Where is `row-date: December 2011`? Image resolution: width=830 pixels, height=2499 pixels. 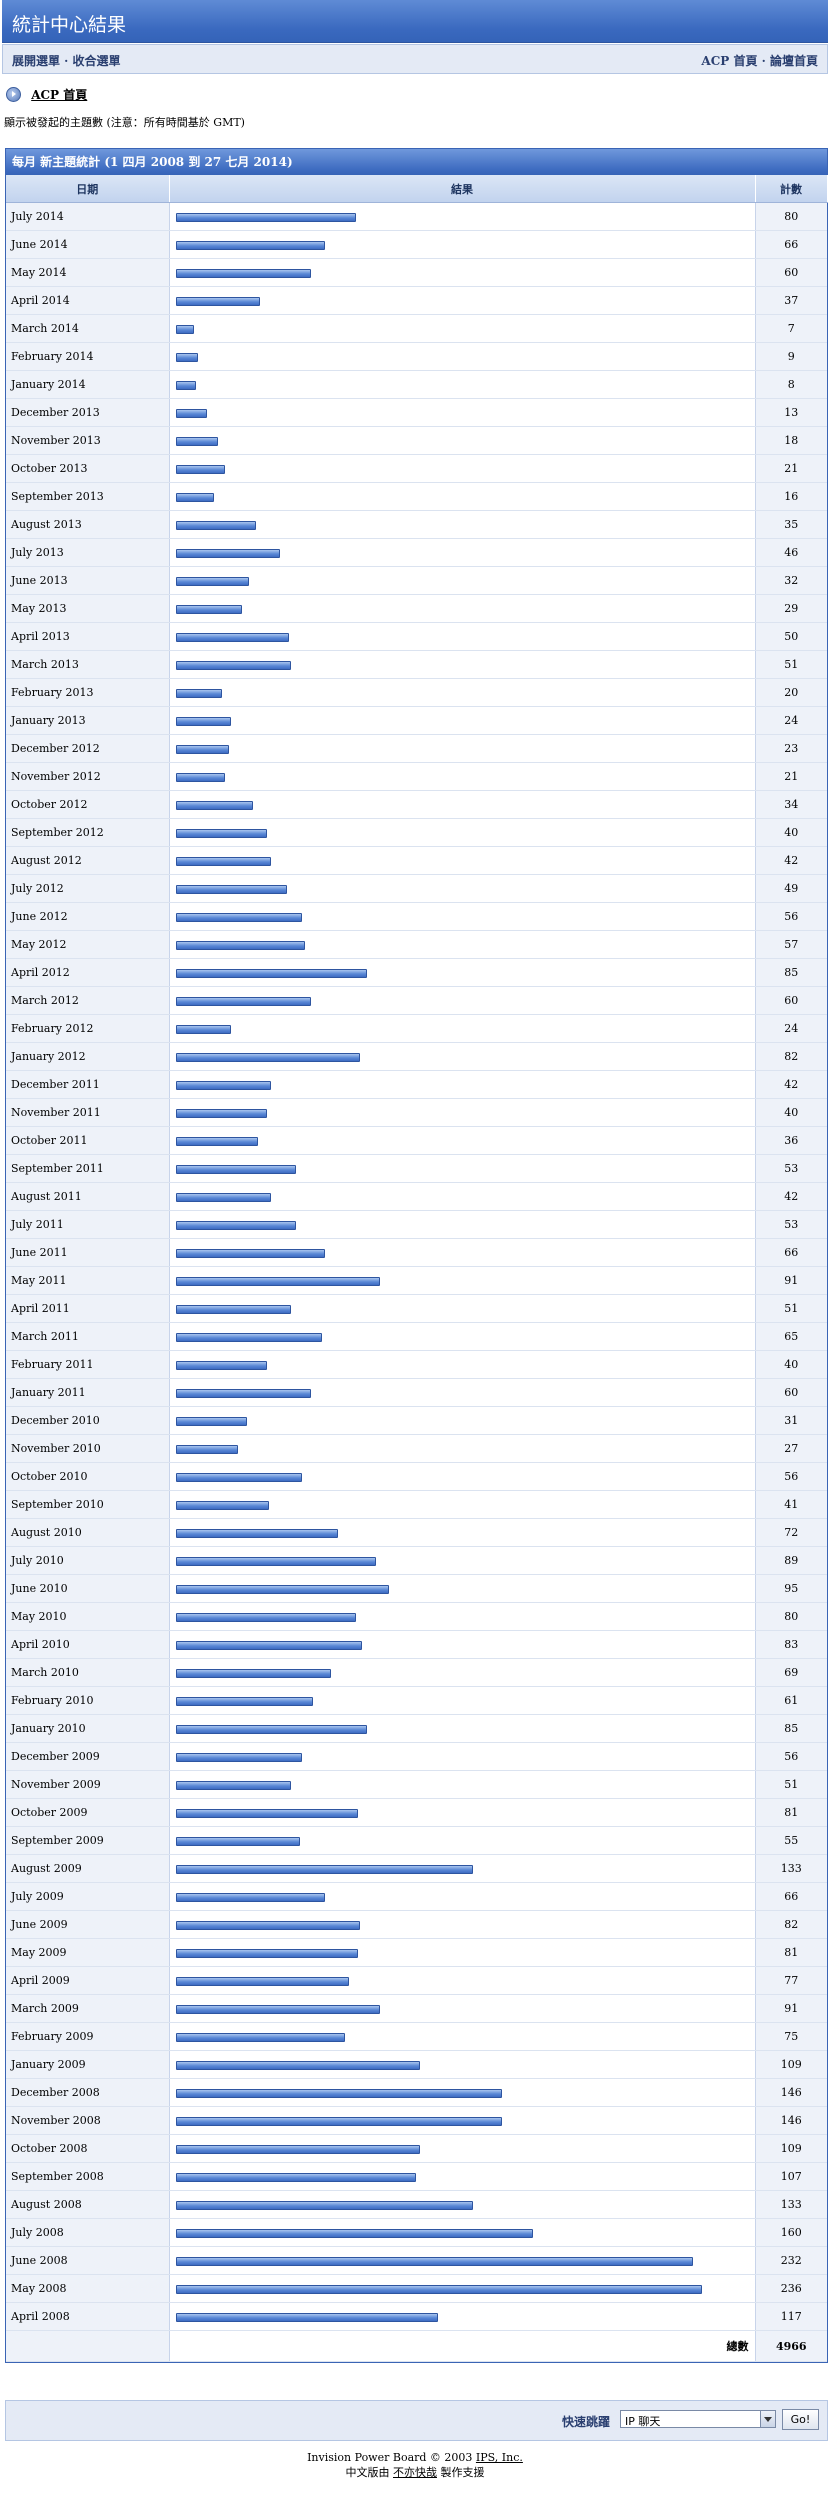 row-date: December 2011 is located at coordinates (88, 1084).